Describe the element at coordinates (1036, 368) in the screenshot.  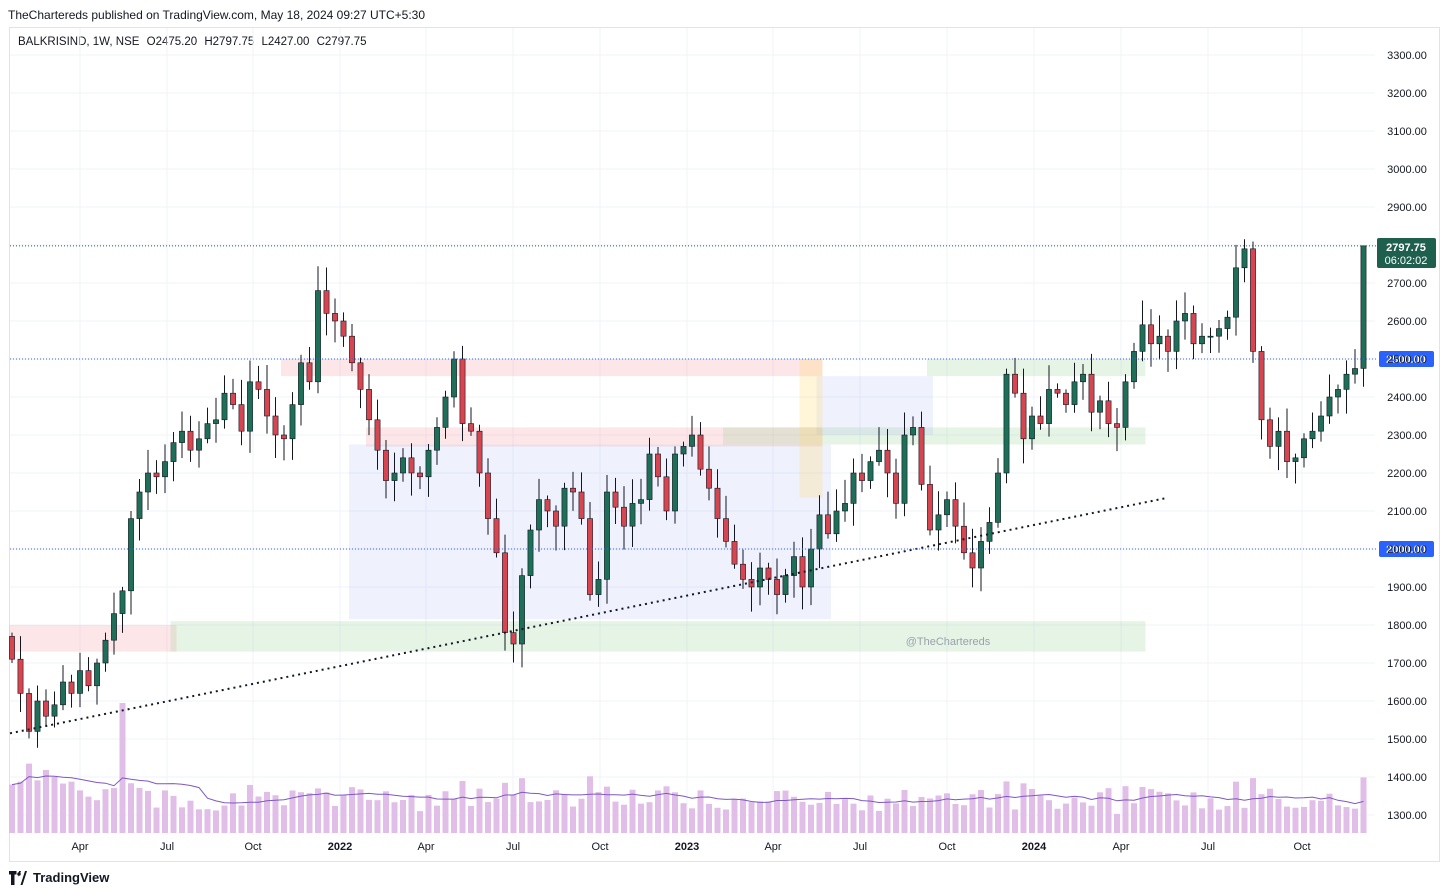
I see `zone-demand` at that location.